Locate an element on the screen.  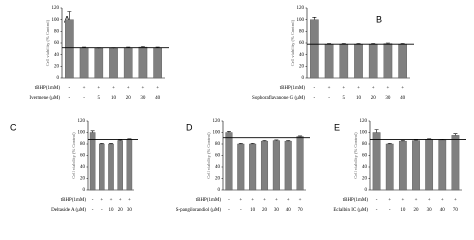
panel-label: C is located at coordinates (13, 127).